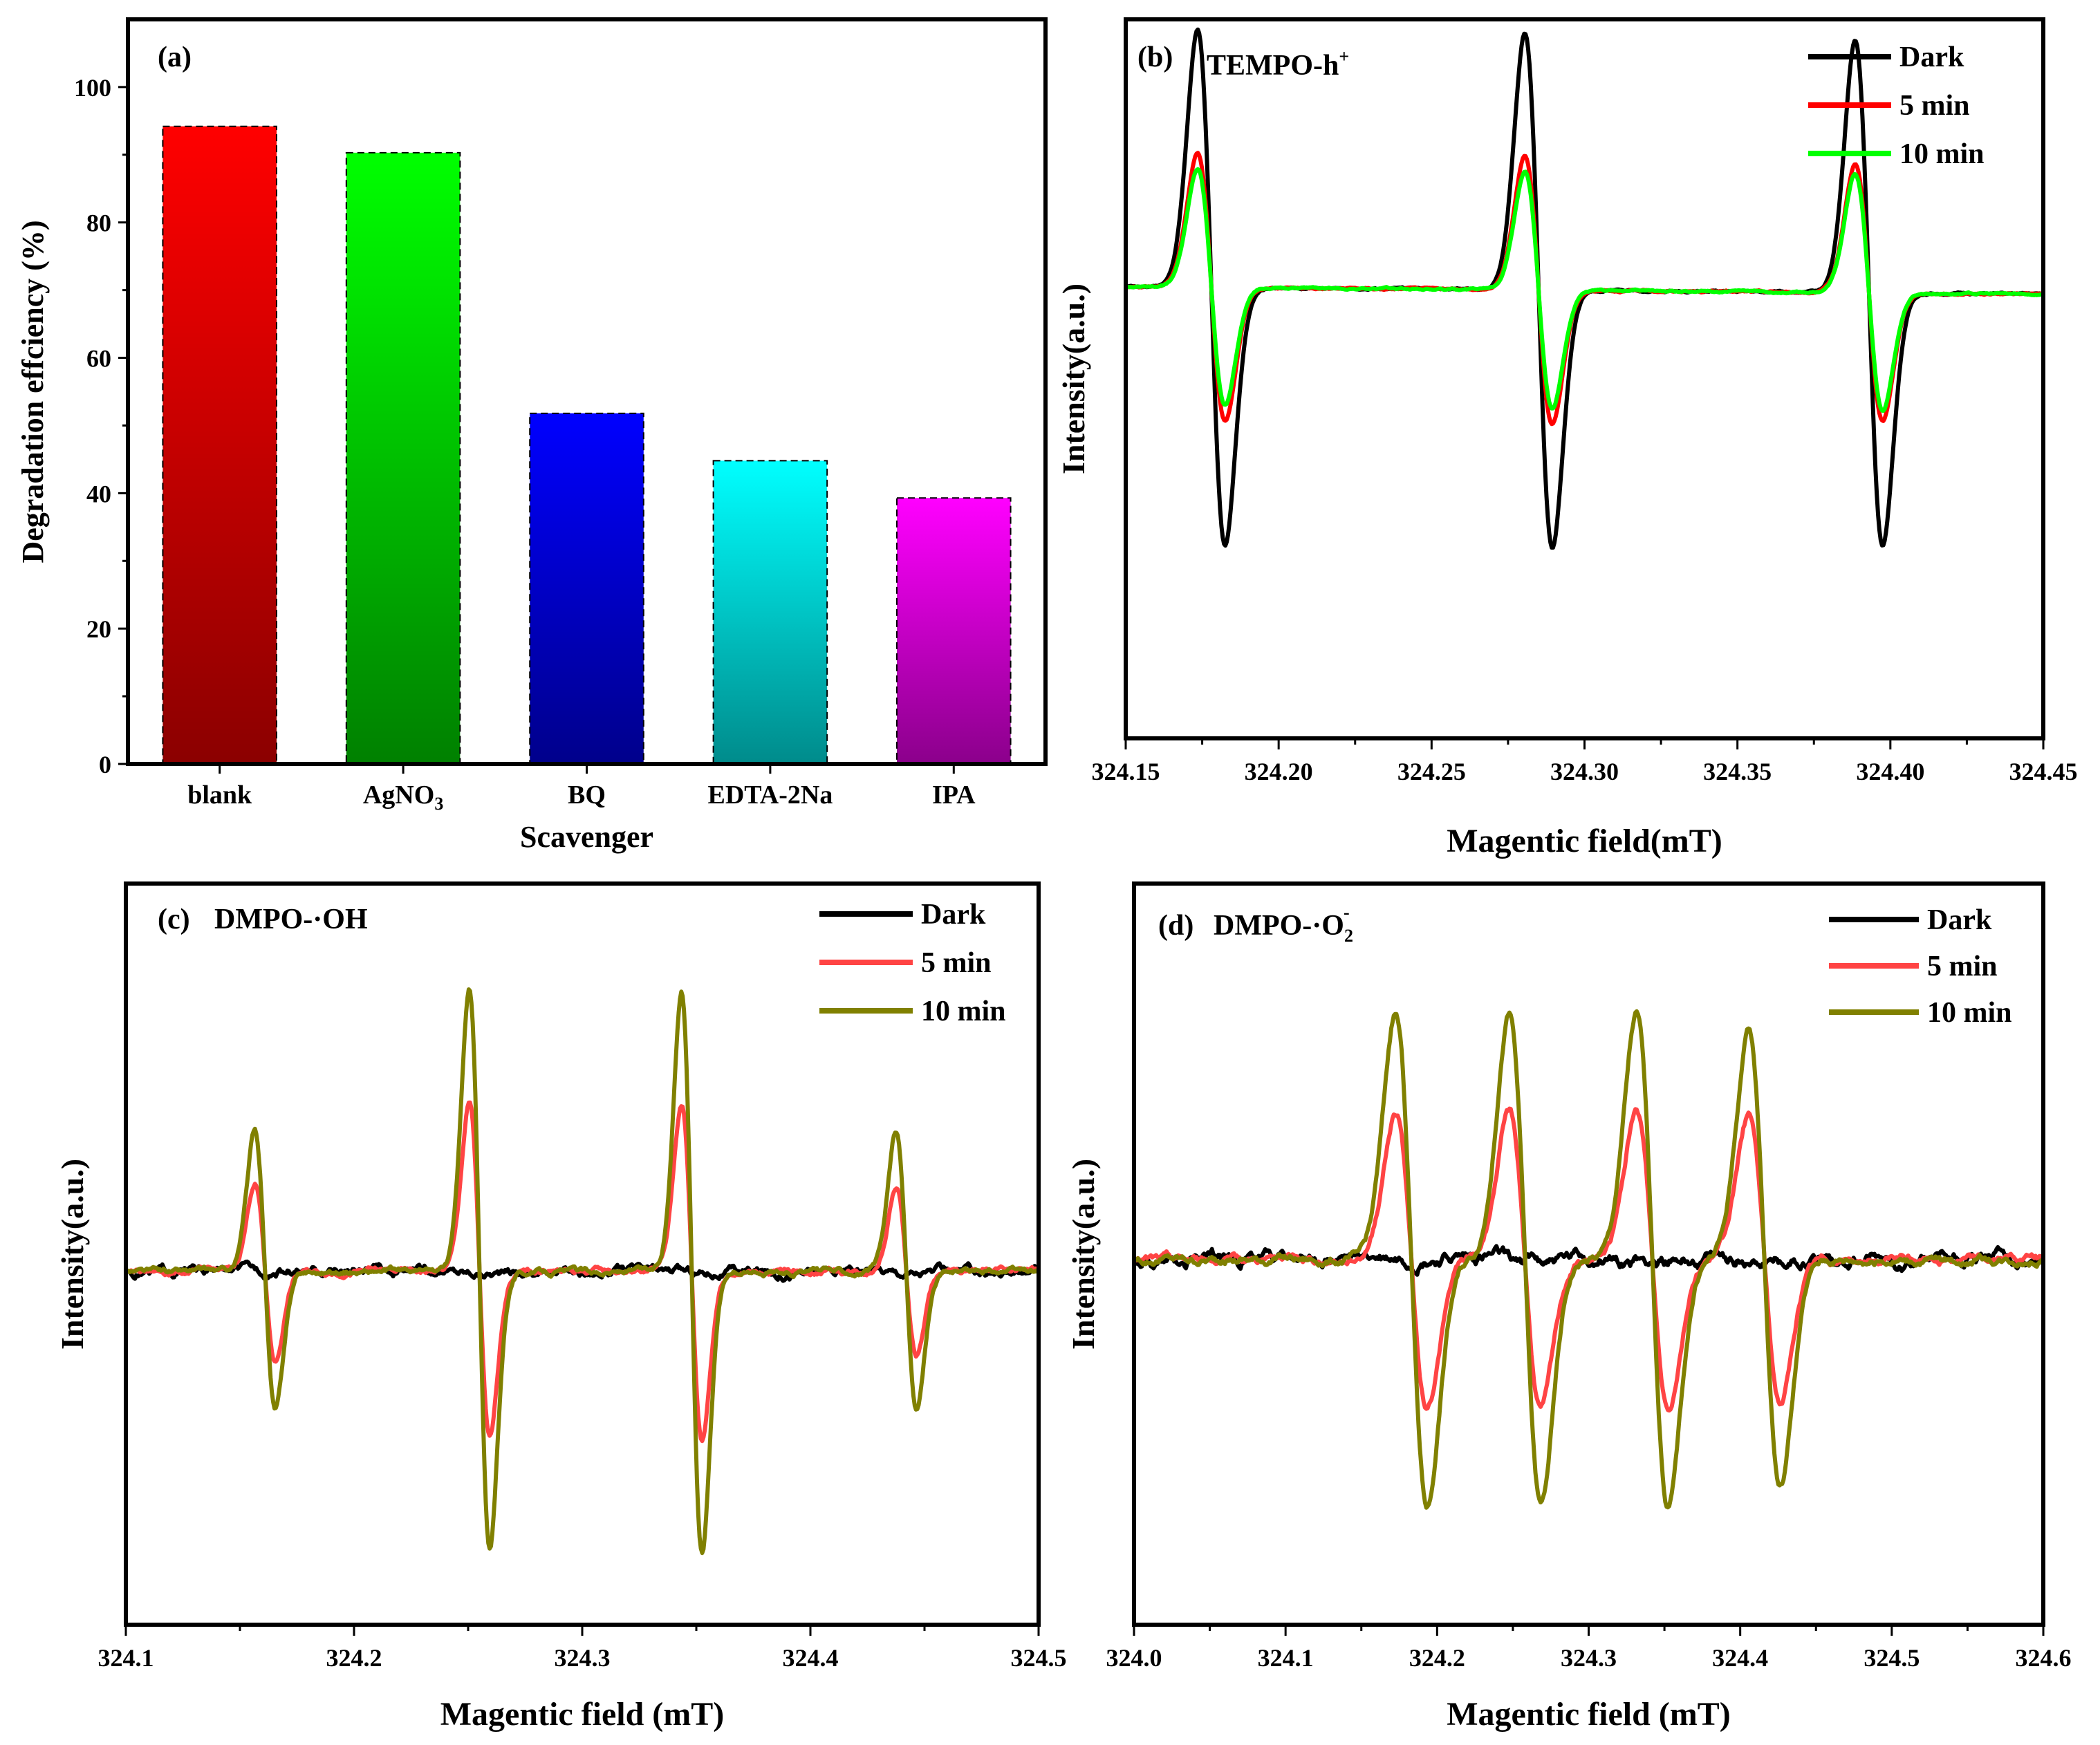 This screenshot has height=1745, width=2100. I want to click on x-tick-label: 324.0, so click(1134, 1658).